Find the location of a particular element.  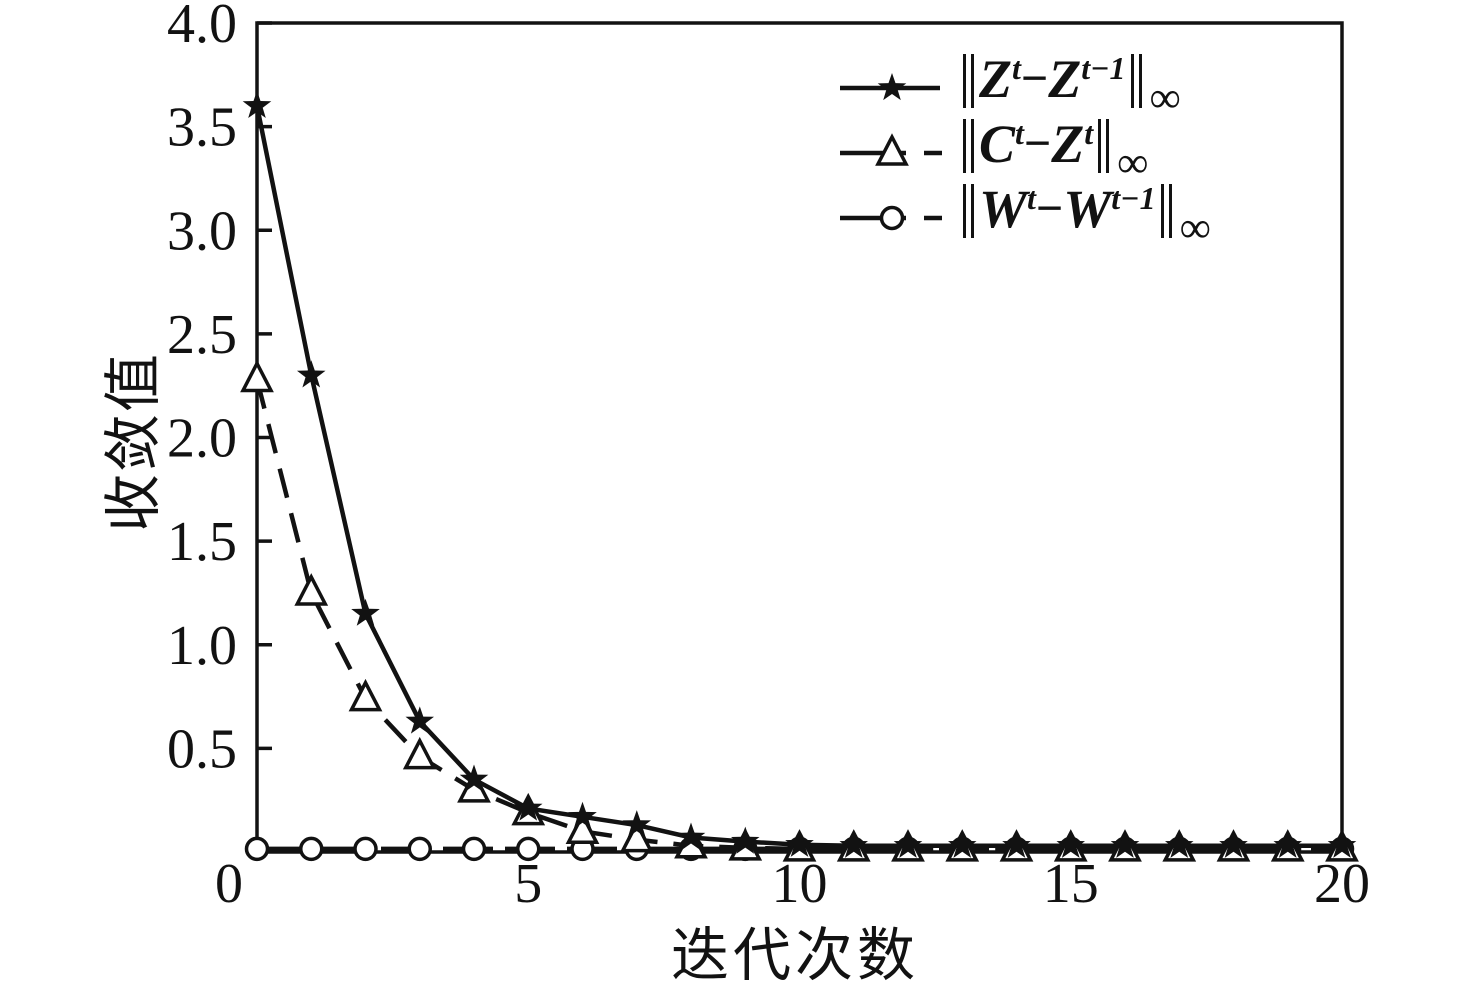

x-tick-label: 10 is located at coordinates (800, 884).